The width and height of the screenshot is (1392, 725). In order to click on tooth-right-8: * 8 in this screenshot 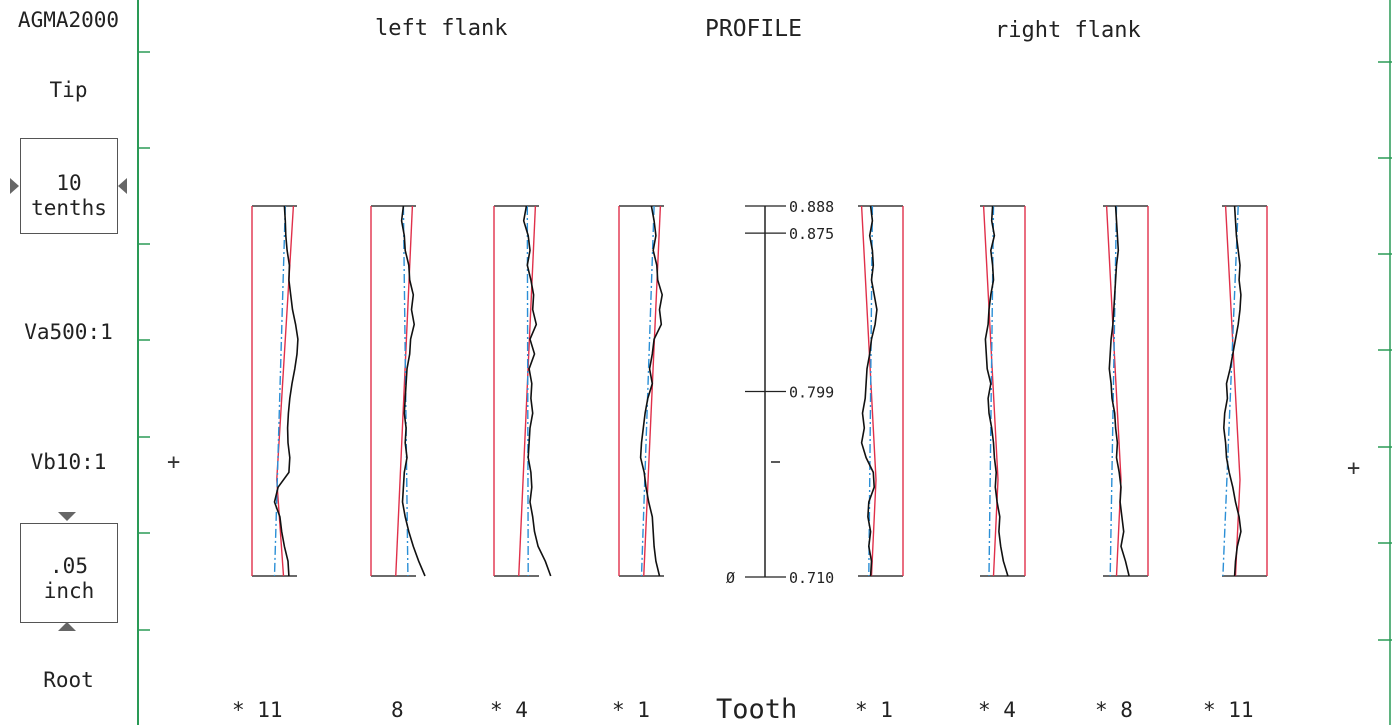, I will do `click(1114, 710)`.